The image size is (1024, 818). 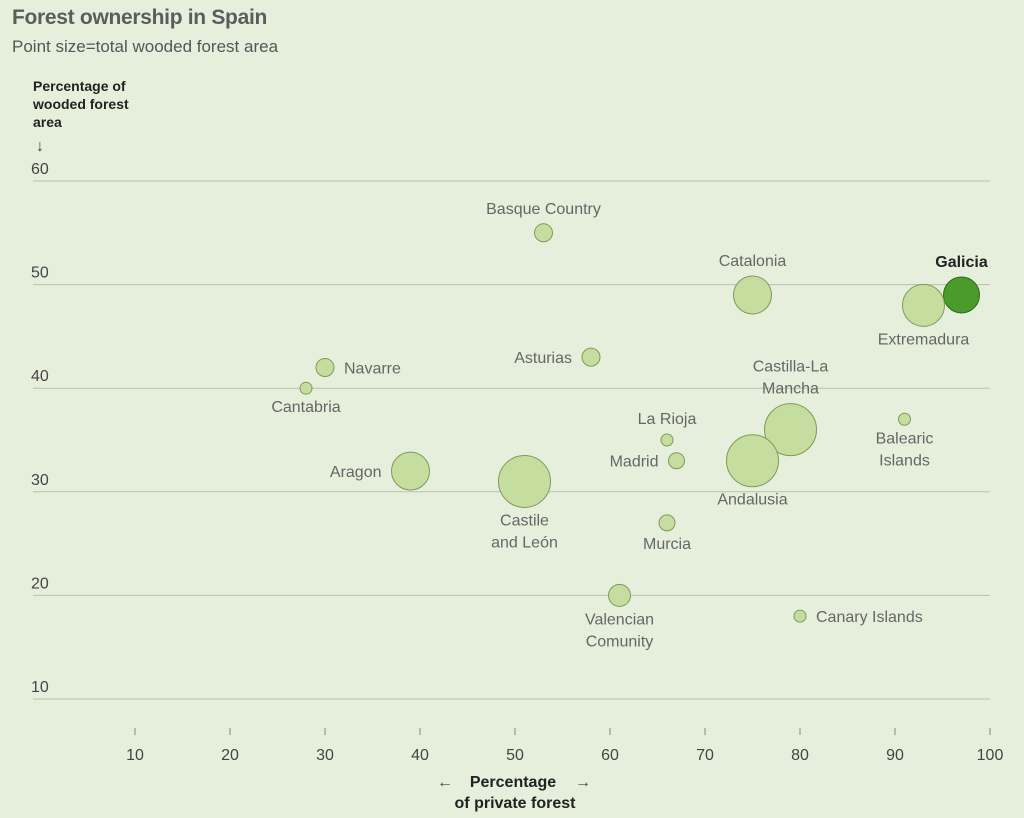 I want to click on x-tick-label: 20, so click(x=230, y=755).